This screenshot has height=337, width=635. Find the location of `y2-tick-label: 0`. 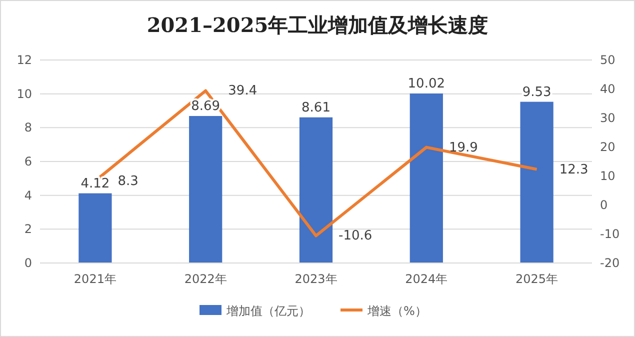

y2-tick-label: 0 is located at coordinates (604, 205).